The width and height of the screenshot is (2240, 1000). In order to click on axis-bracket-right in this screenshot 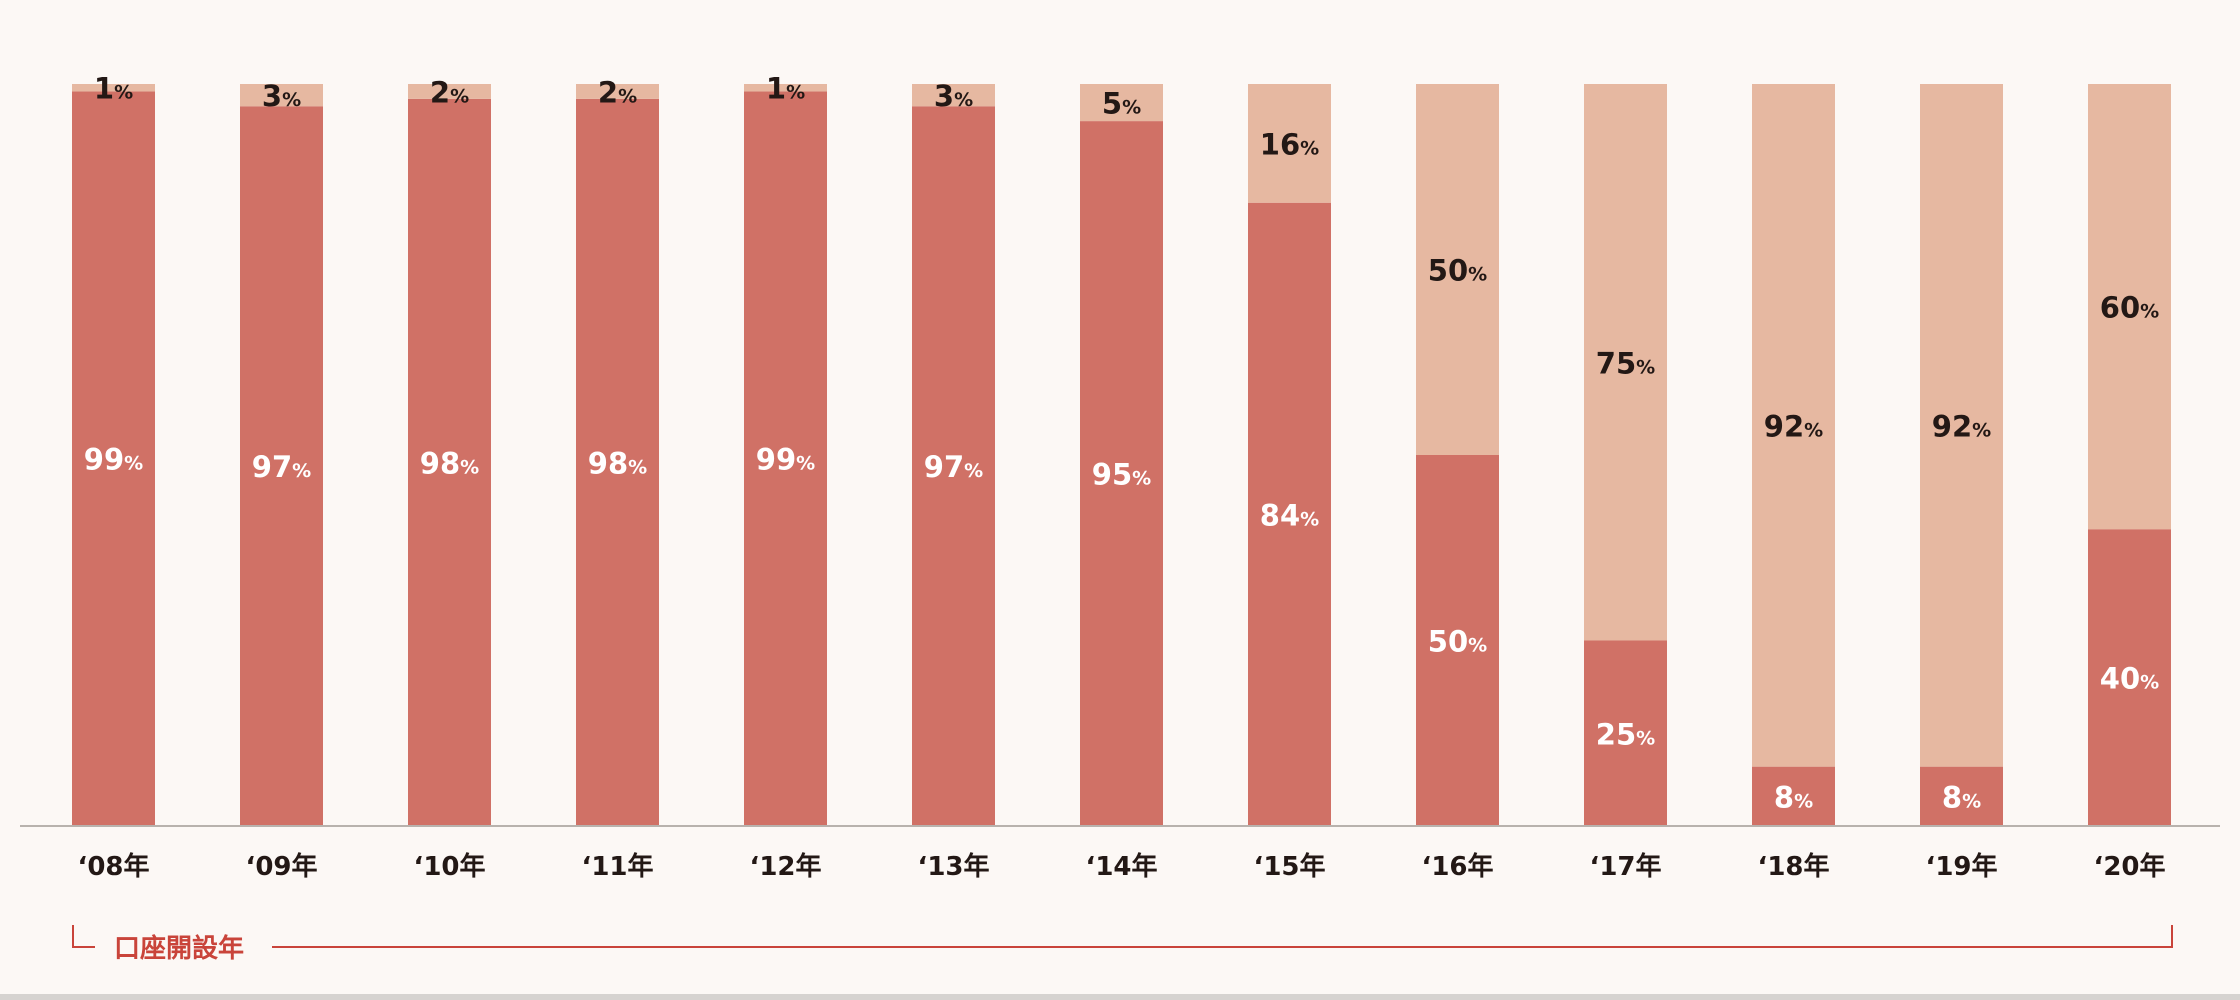, I will do `click(1222, 936)`.